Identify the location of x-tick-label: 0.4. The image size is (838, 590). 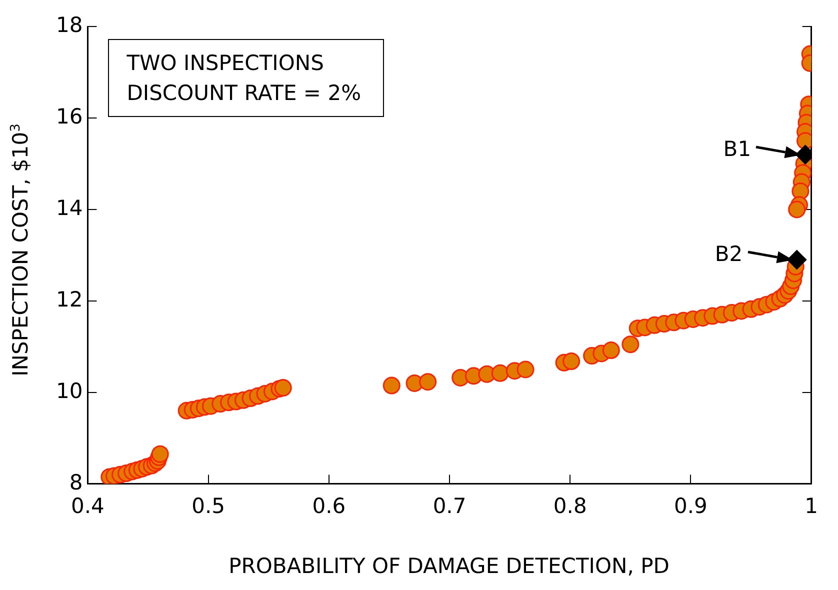
(87, 506).